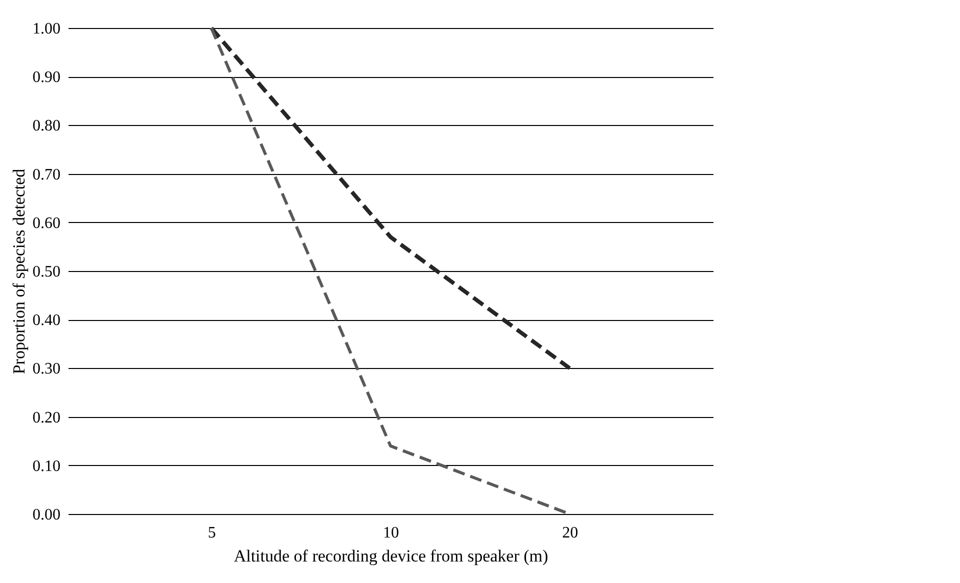 The height and width of the screenshot is (583, 960). I want to click on y-tick-label: 0.00, so click(46, 515).